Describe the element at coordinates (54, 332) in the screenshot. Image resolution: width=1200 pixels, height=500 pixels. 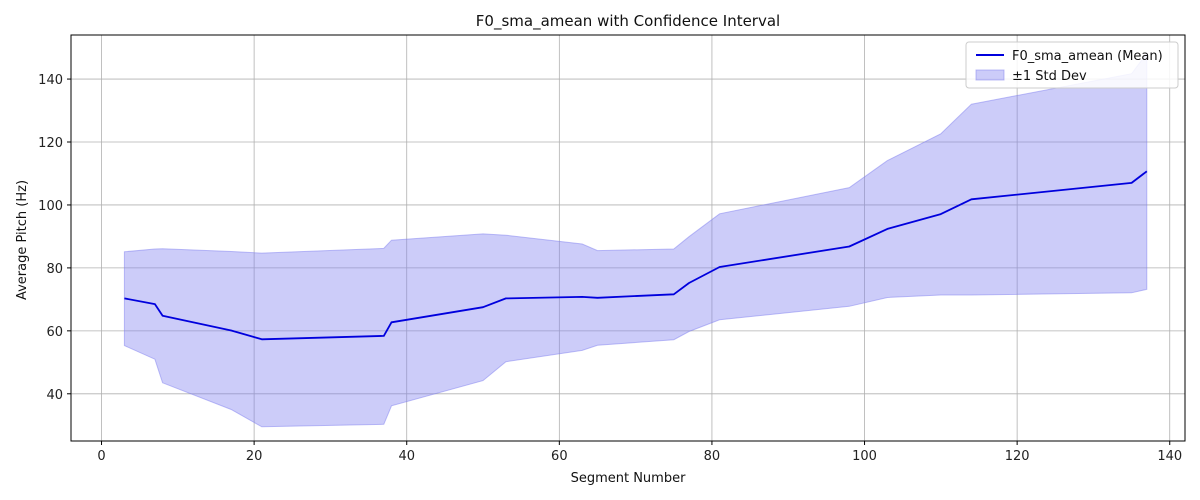
I see `y-tick-label: 60` at that location.